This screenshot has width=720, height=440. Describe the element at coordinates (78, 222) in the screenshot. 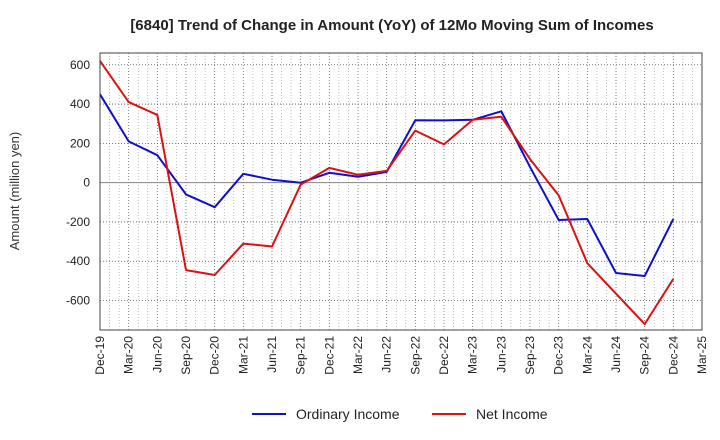

I see `y-tick-label: -200` at that location.